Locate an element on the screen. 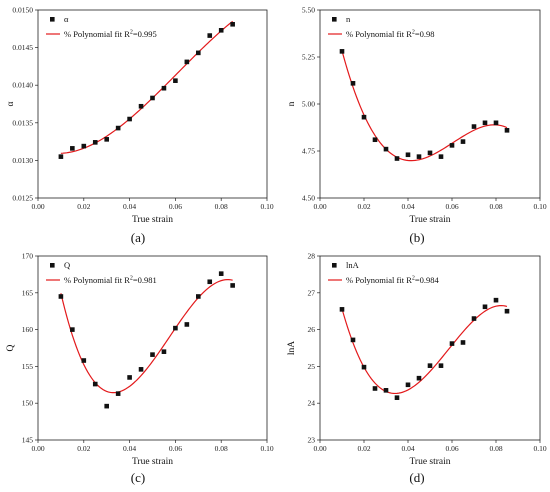 The width and height of the screenshot is (550, 492). legend-fit-name: % Polynomial fit R is located at coordinates (379, 280).